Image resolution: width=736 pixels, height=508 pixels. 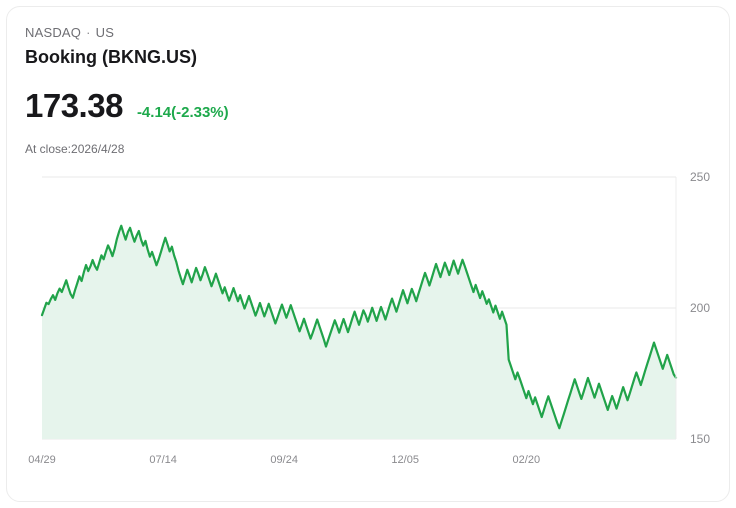 I want to click on at-close-timestamp: At close:2026/4/28, so click(x=75, y=149).